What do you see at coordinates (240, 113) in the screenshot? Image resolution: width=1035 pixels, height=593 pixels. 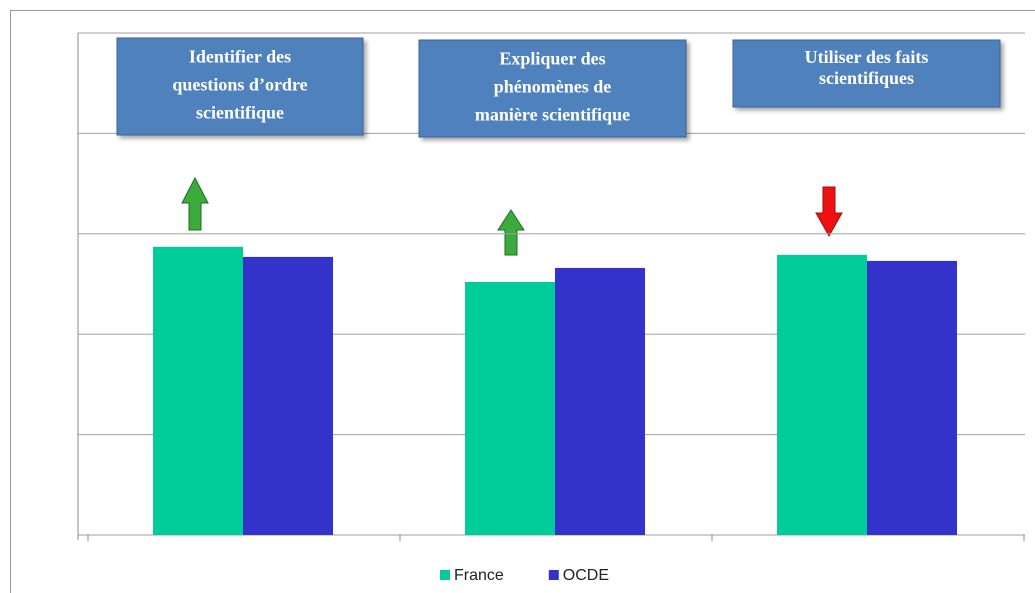 I see `annotation: scientifique` at bounding box center [240, 113].